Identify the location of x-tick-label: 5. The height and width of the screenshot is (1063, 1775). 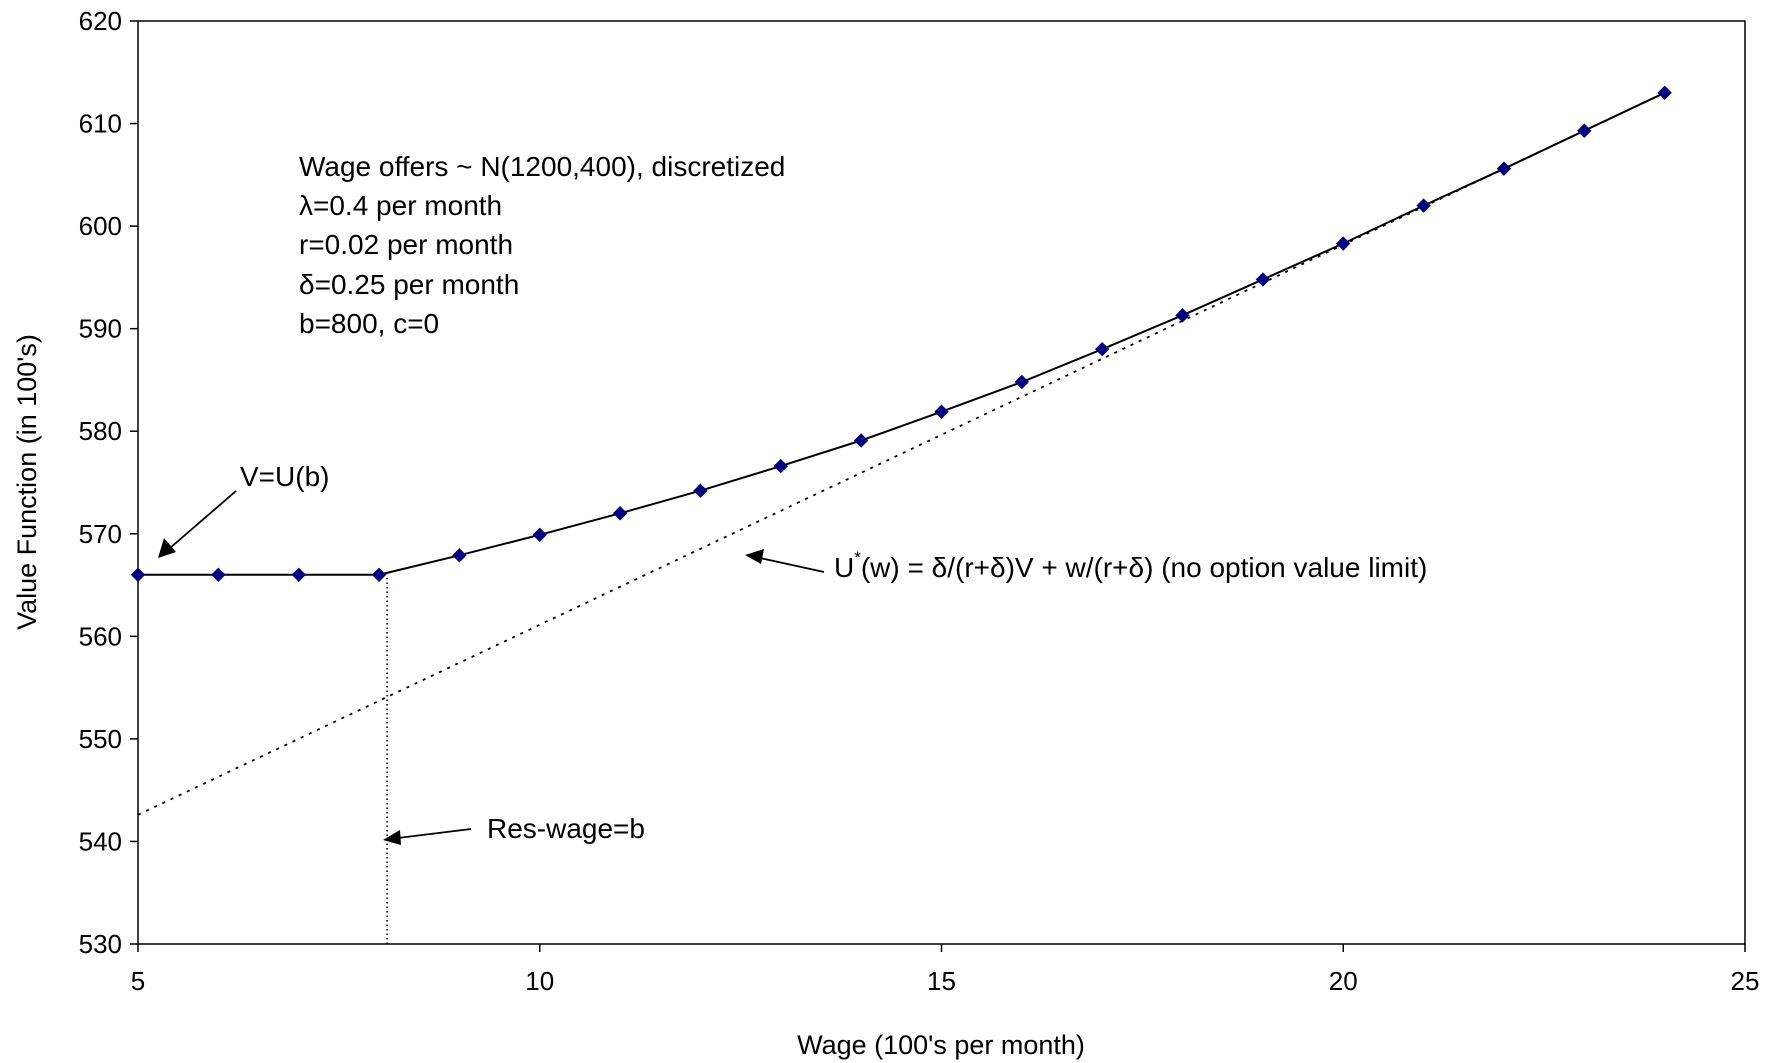
(138, 981).